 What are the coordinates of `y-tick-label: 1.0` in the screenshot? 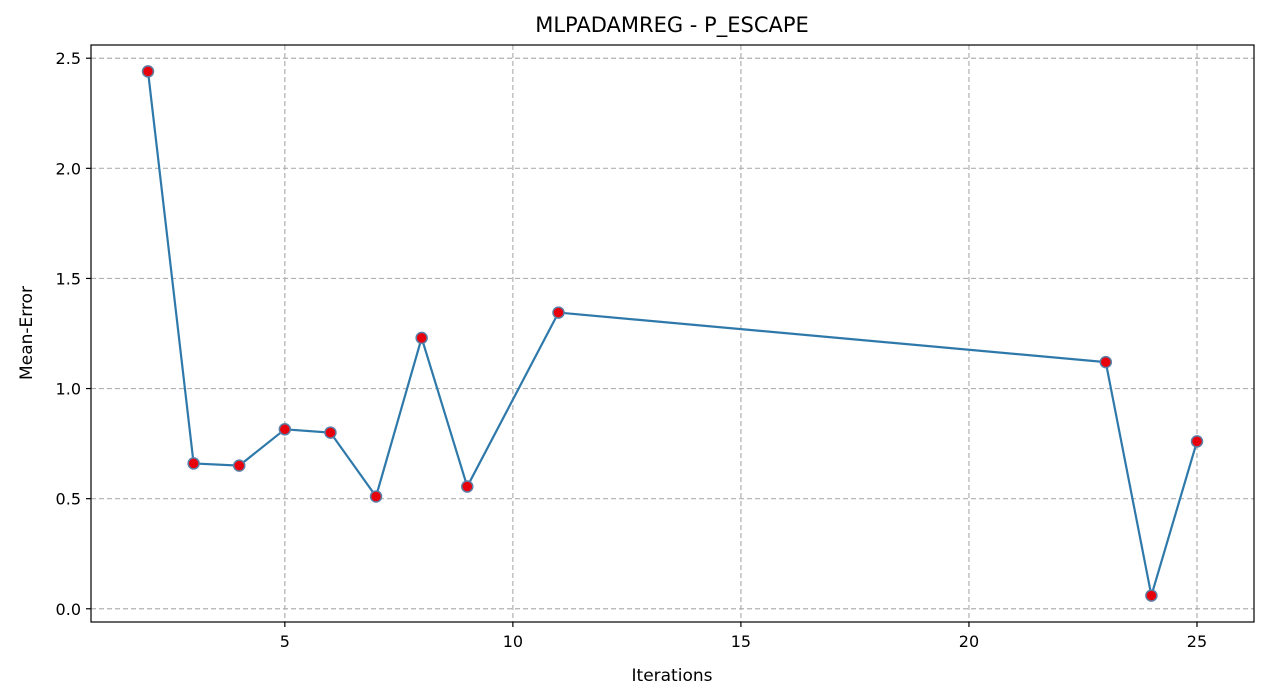 It's located at (68, 389).